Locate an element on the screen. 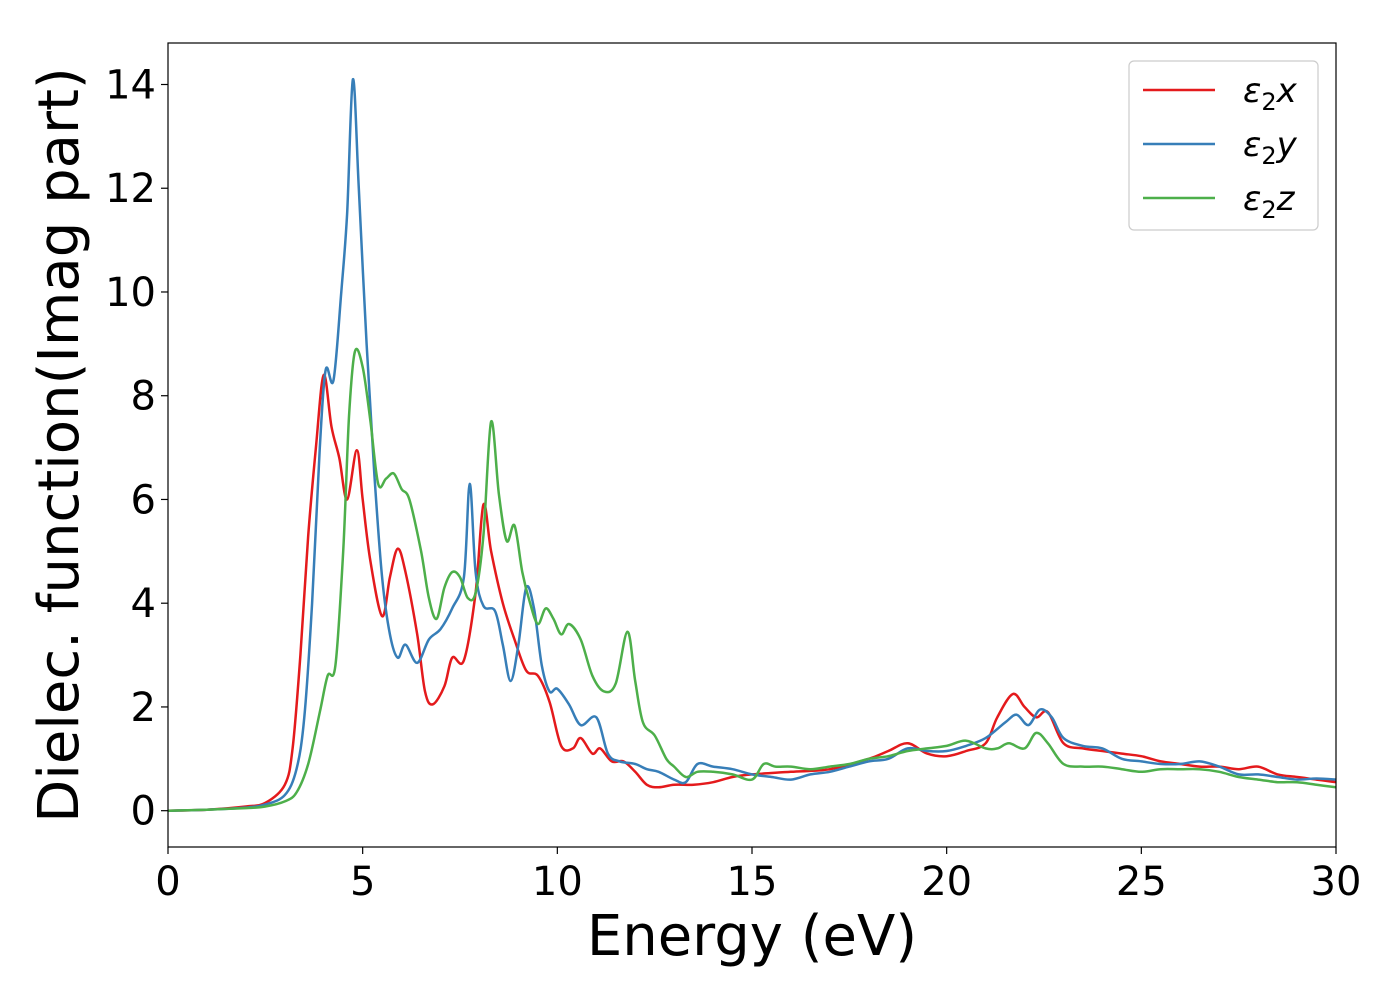  legend-label: ε2z is located at coordinates (1269, 201).